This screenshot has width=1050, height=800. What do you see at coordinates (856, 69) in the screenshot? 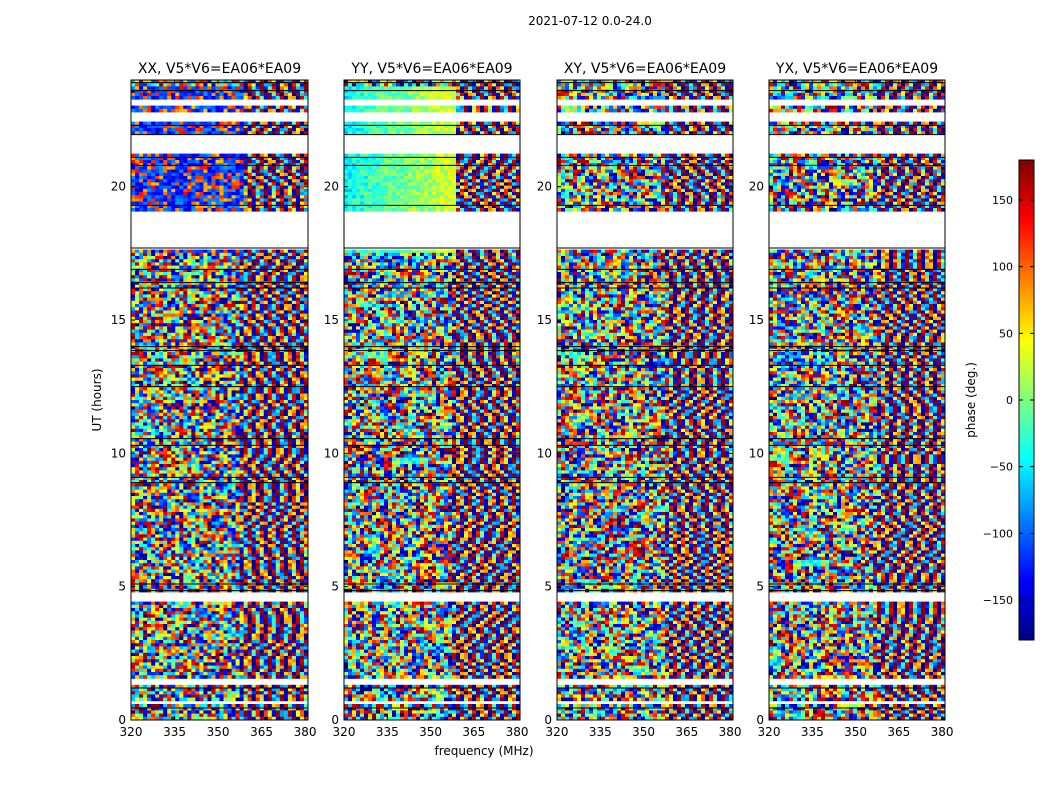
I see `panel-title: YX, V5*V6=EA06*EA09` at bounding box center [856, 69].